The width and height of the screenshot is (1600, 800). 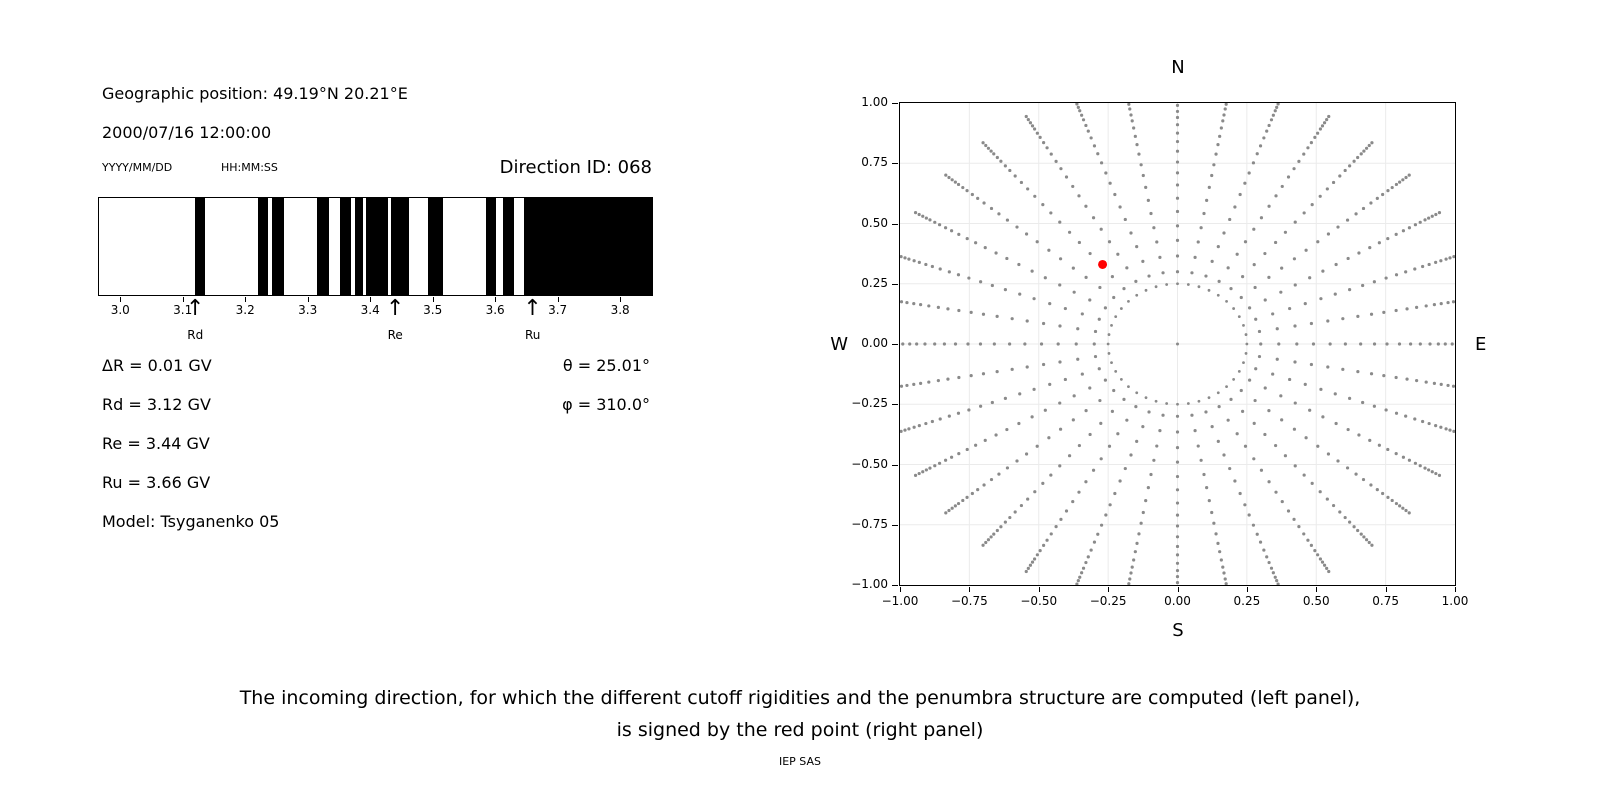 I want to click on scatter-xtick-label: 0.00, so click(x=1177, y=601).